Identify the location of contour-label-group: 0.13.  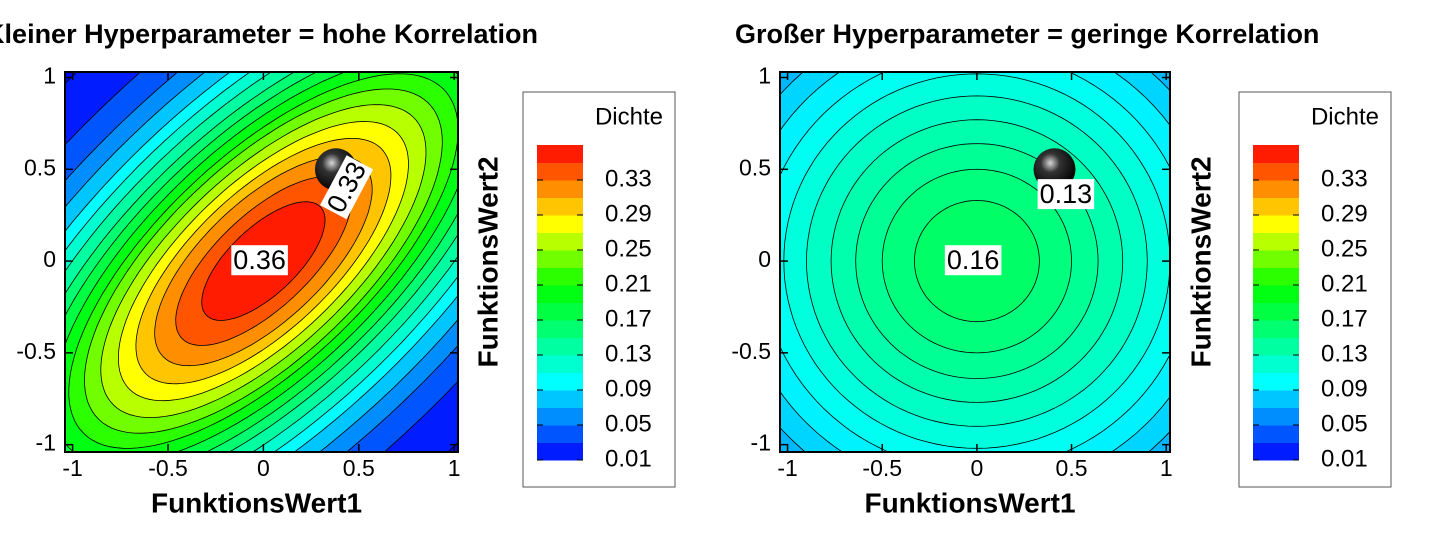
(1066, 194).